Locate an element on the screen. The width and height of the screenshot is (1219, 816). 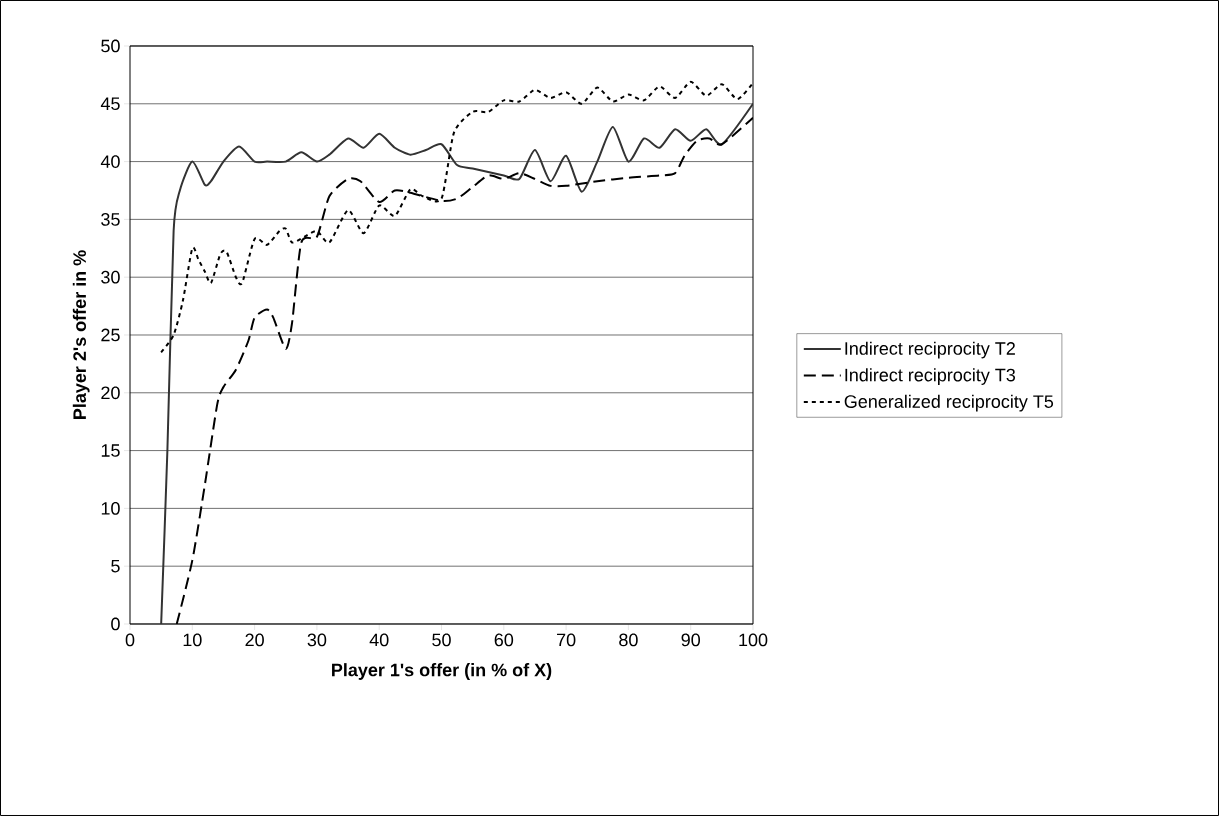
x-tick-label: 70 is located at coordinates (566, 640).